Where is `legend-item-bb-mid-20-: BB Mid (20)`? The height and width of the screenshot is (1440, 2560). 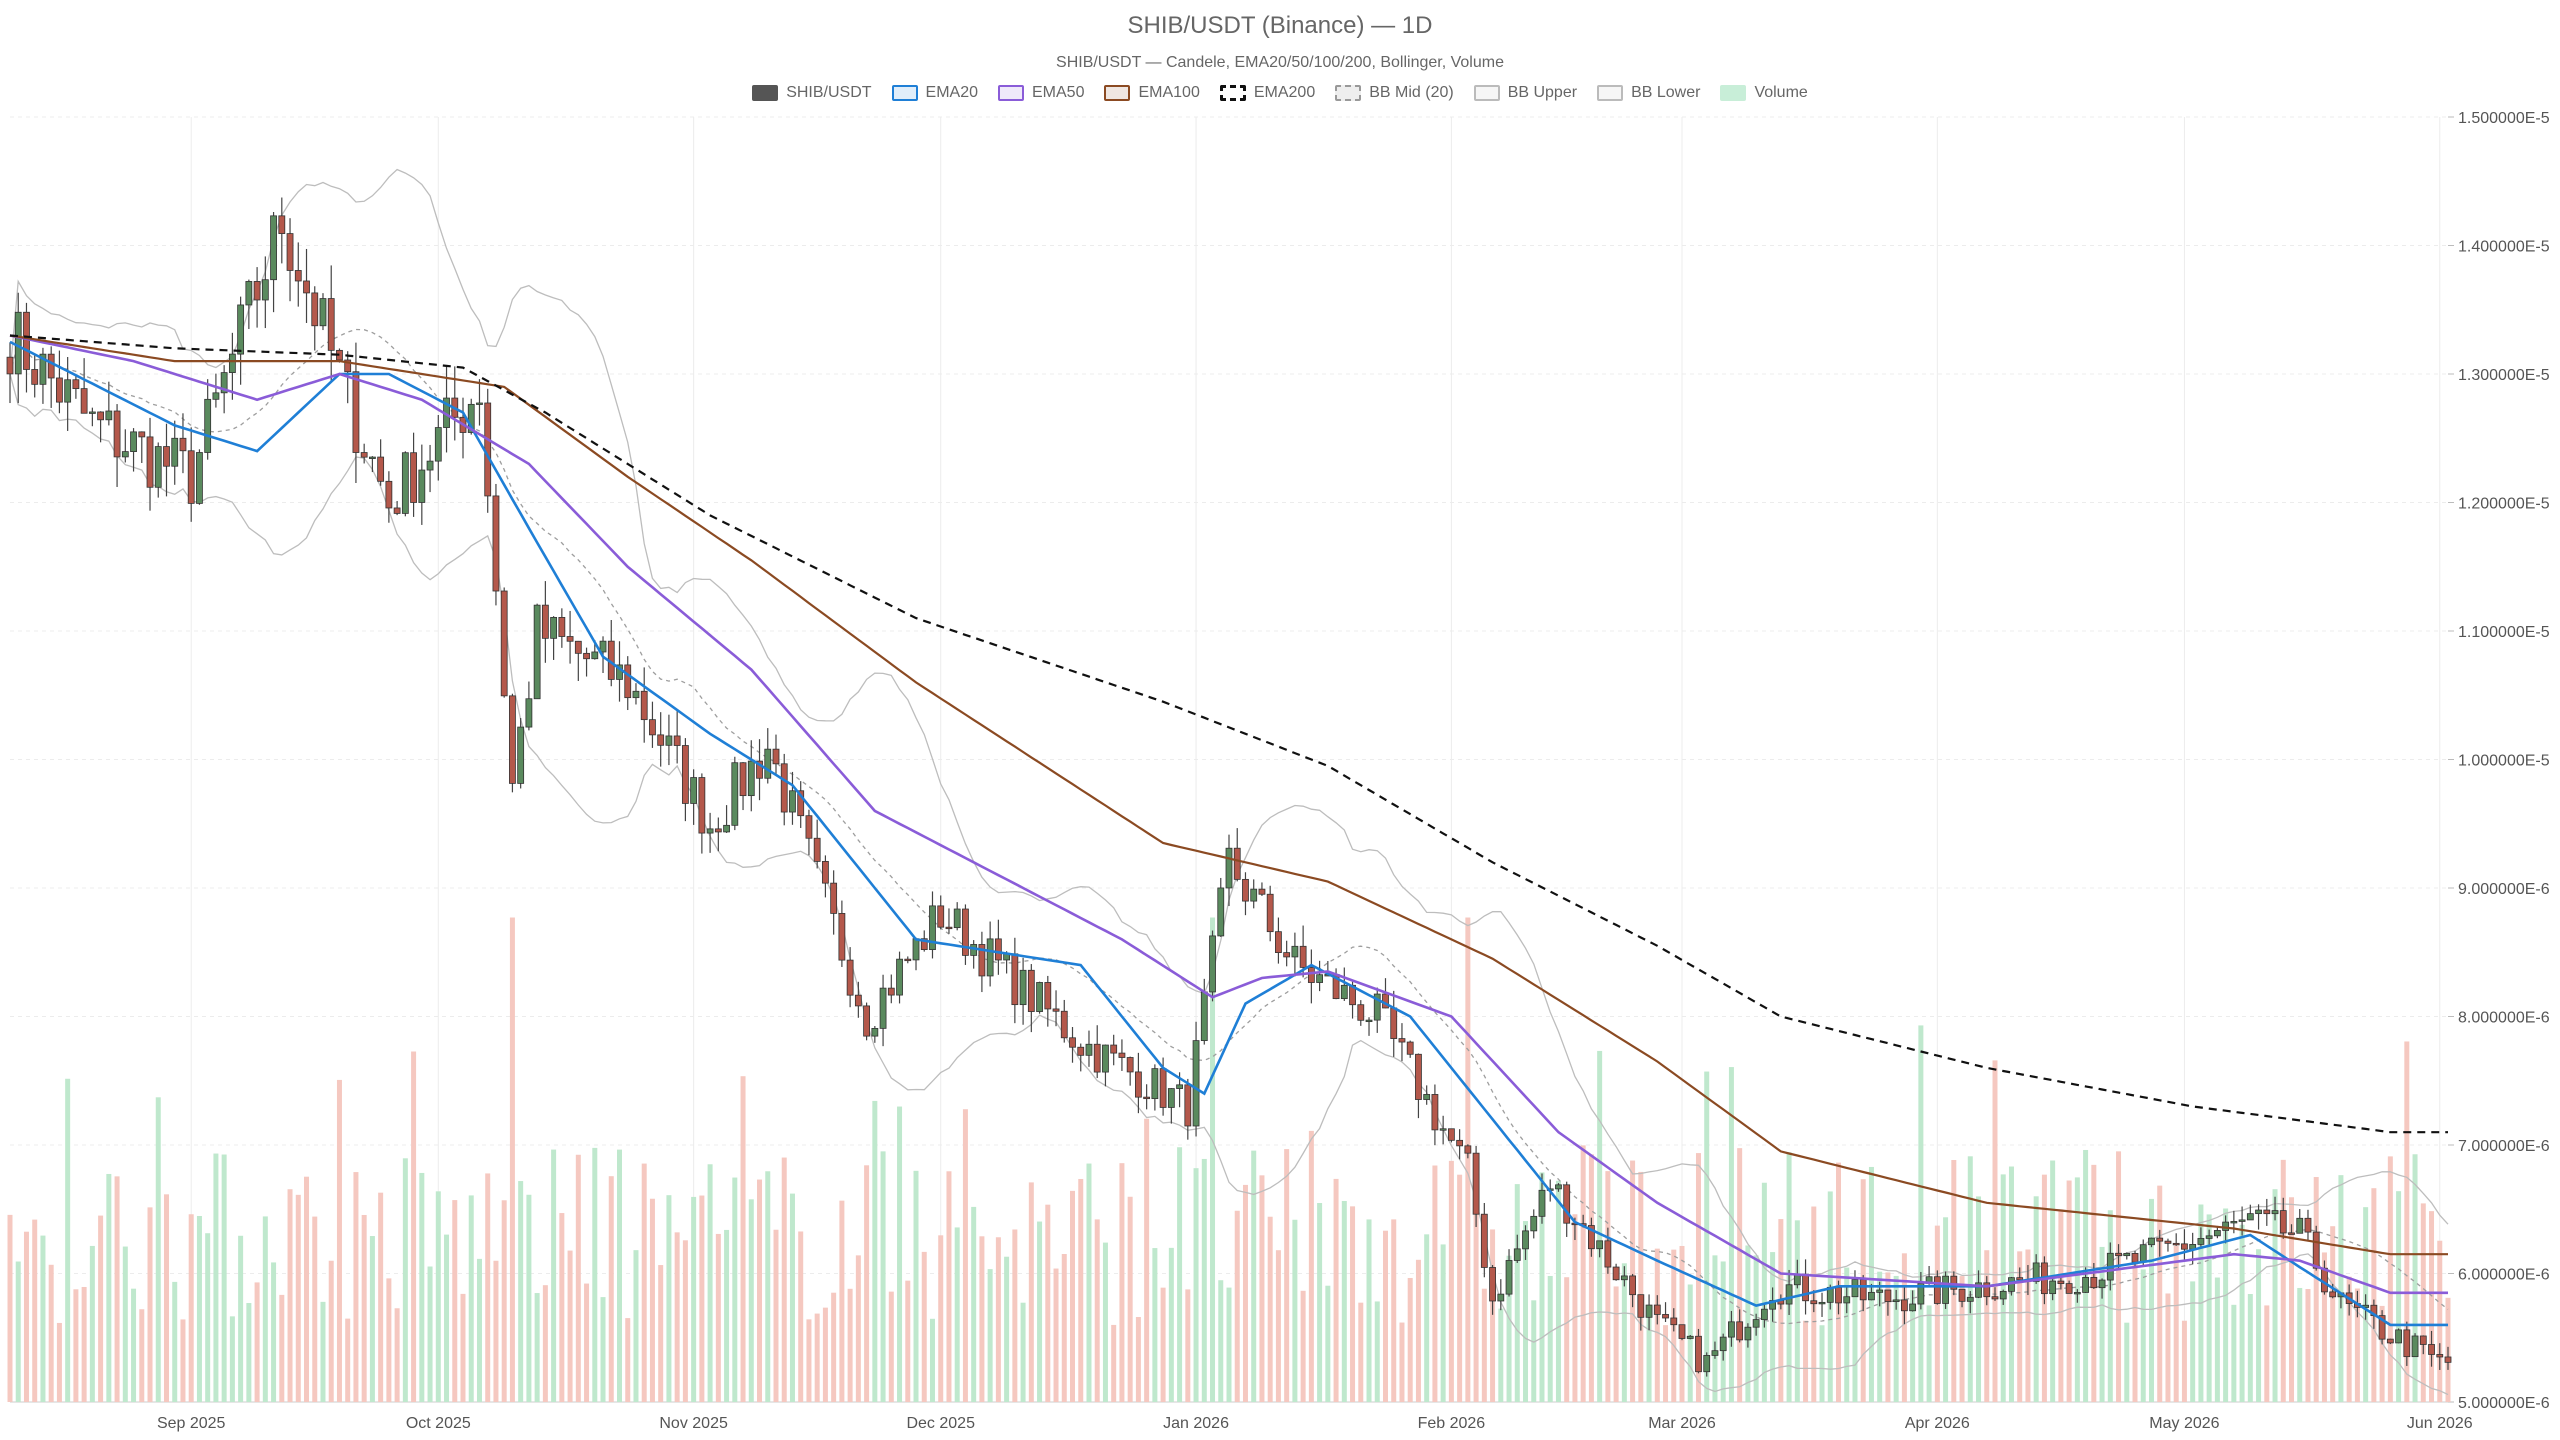
legend-item-bb-mid-20-: BB Mid (20) is located at coordinates (1394, 93).